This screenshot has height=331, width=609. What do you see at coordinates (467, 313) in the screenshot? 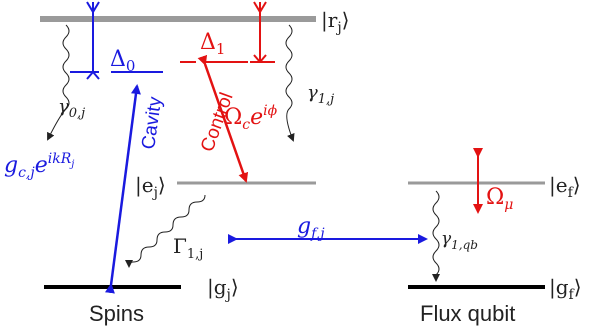
I see `label-flux-qubit: Flux qubit` at bounding box center [467, 313].